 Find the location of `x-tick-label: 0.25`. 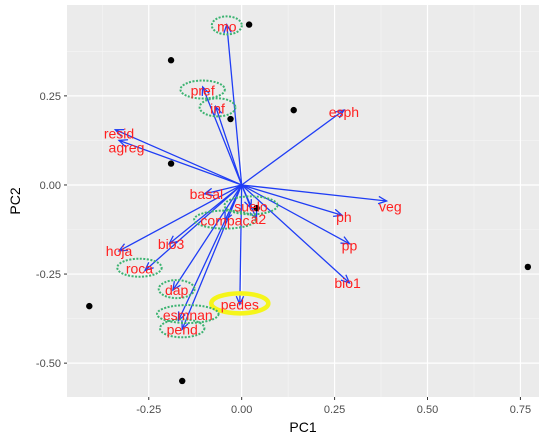

x-tick-label: 0.25 is located at coordinates (334, 410).